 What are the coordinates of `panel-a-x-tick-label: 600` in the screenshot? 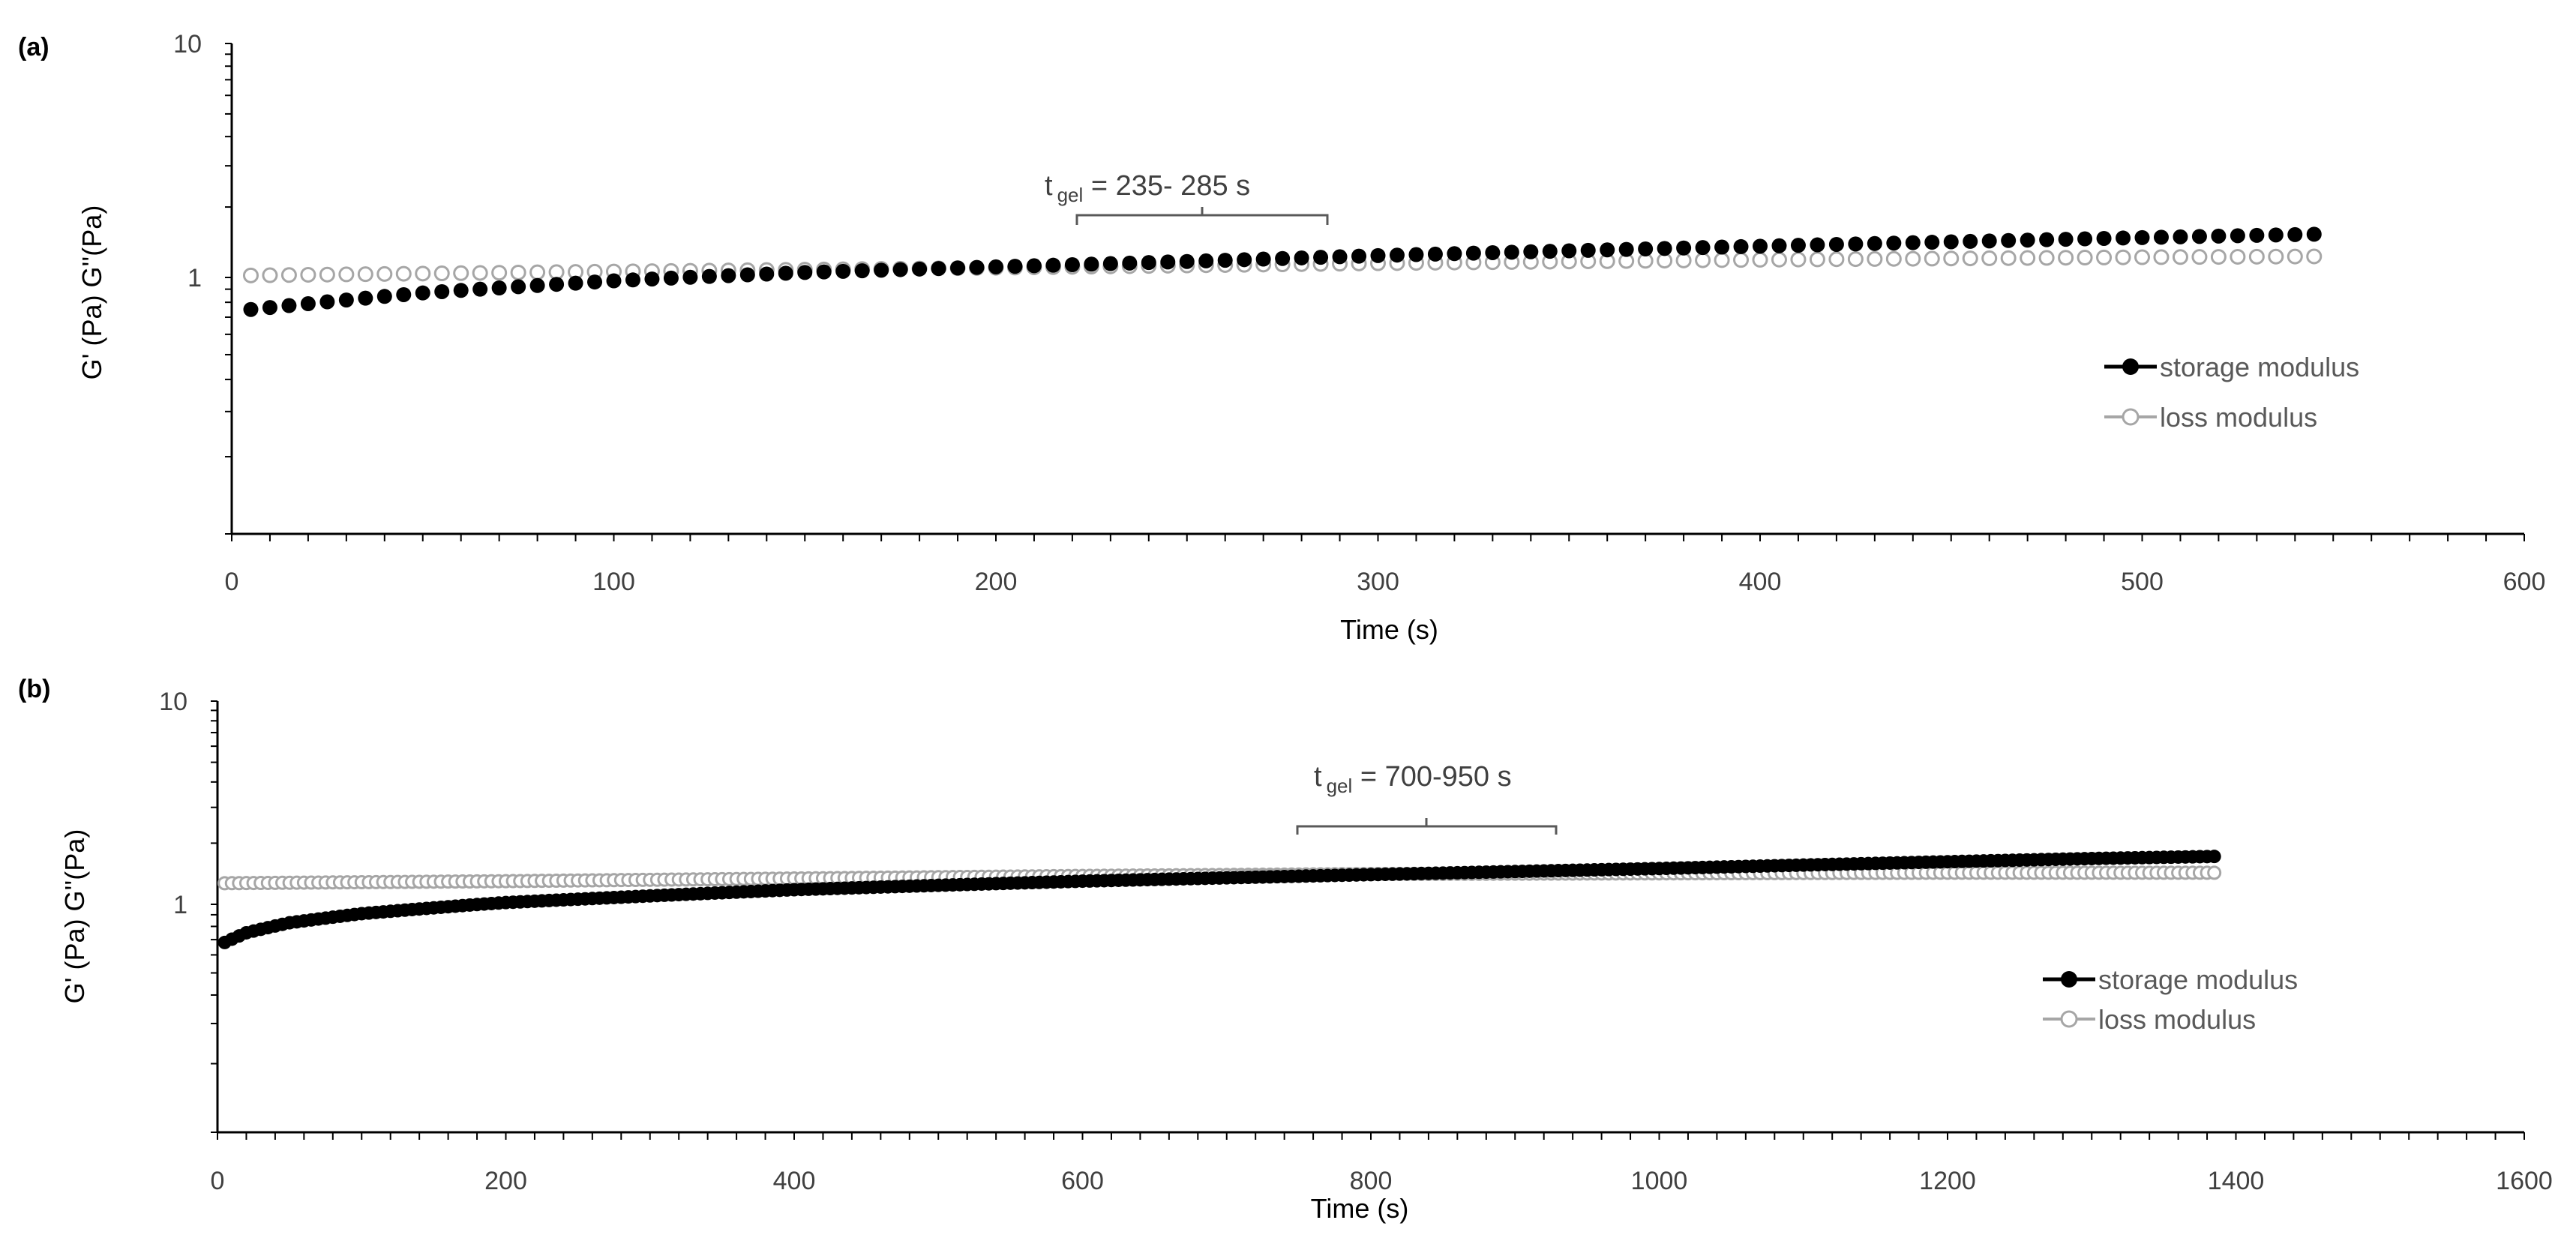 It's located at (2525, 582).